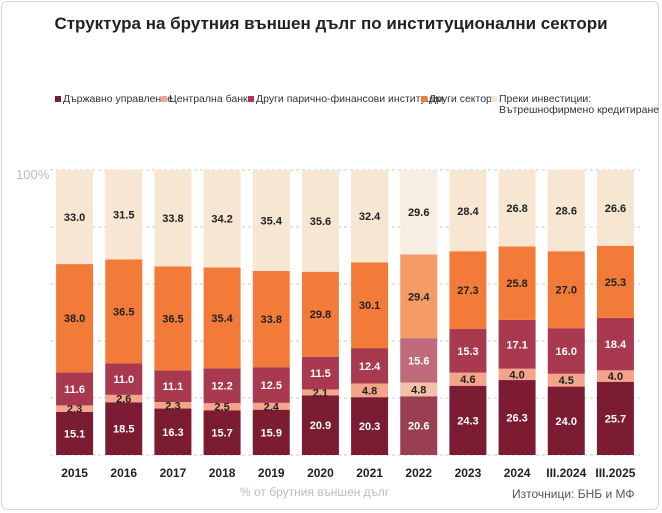 This screenshot has height=513, width=662. I want to click on data-label: 29.8, so click(320, 315).